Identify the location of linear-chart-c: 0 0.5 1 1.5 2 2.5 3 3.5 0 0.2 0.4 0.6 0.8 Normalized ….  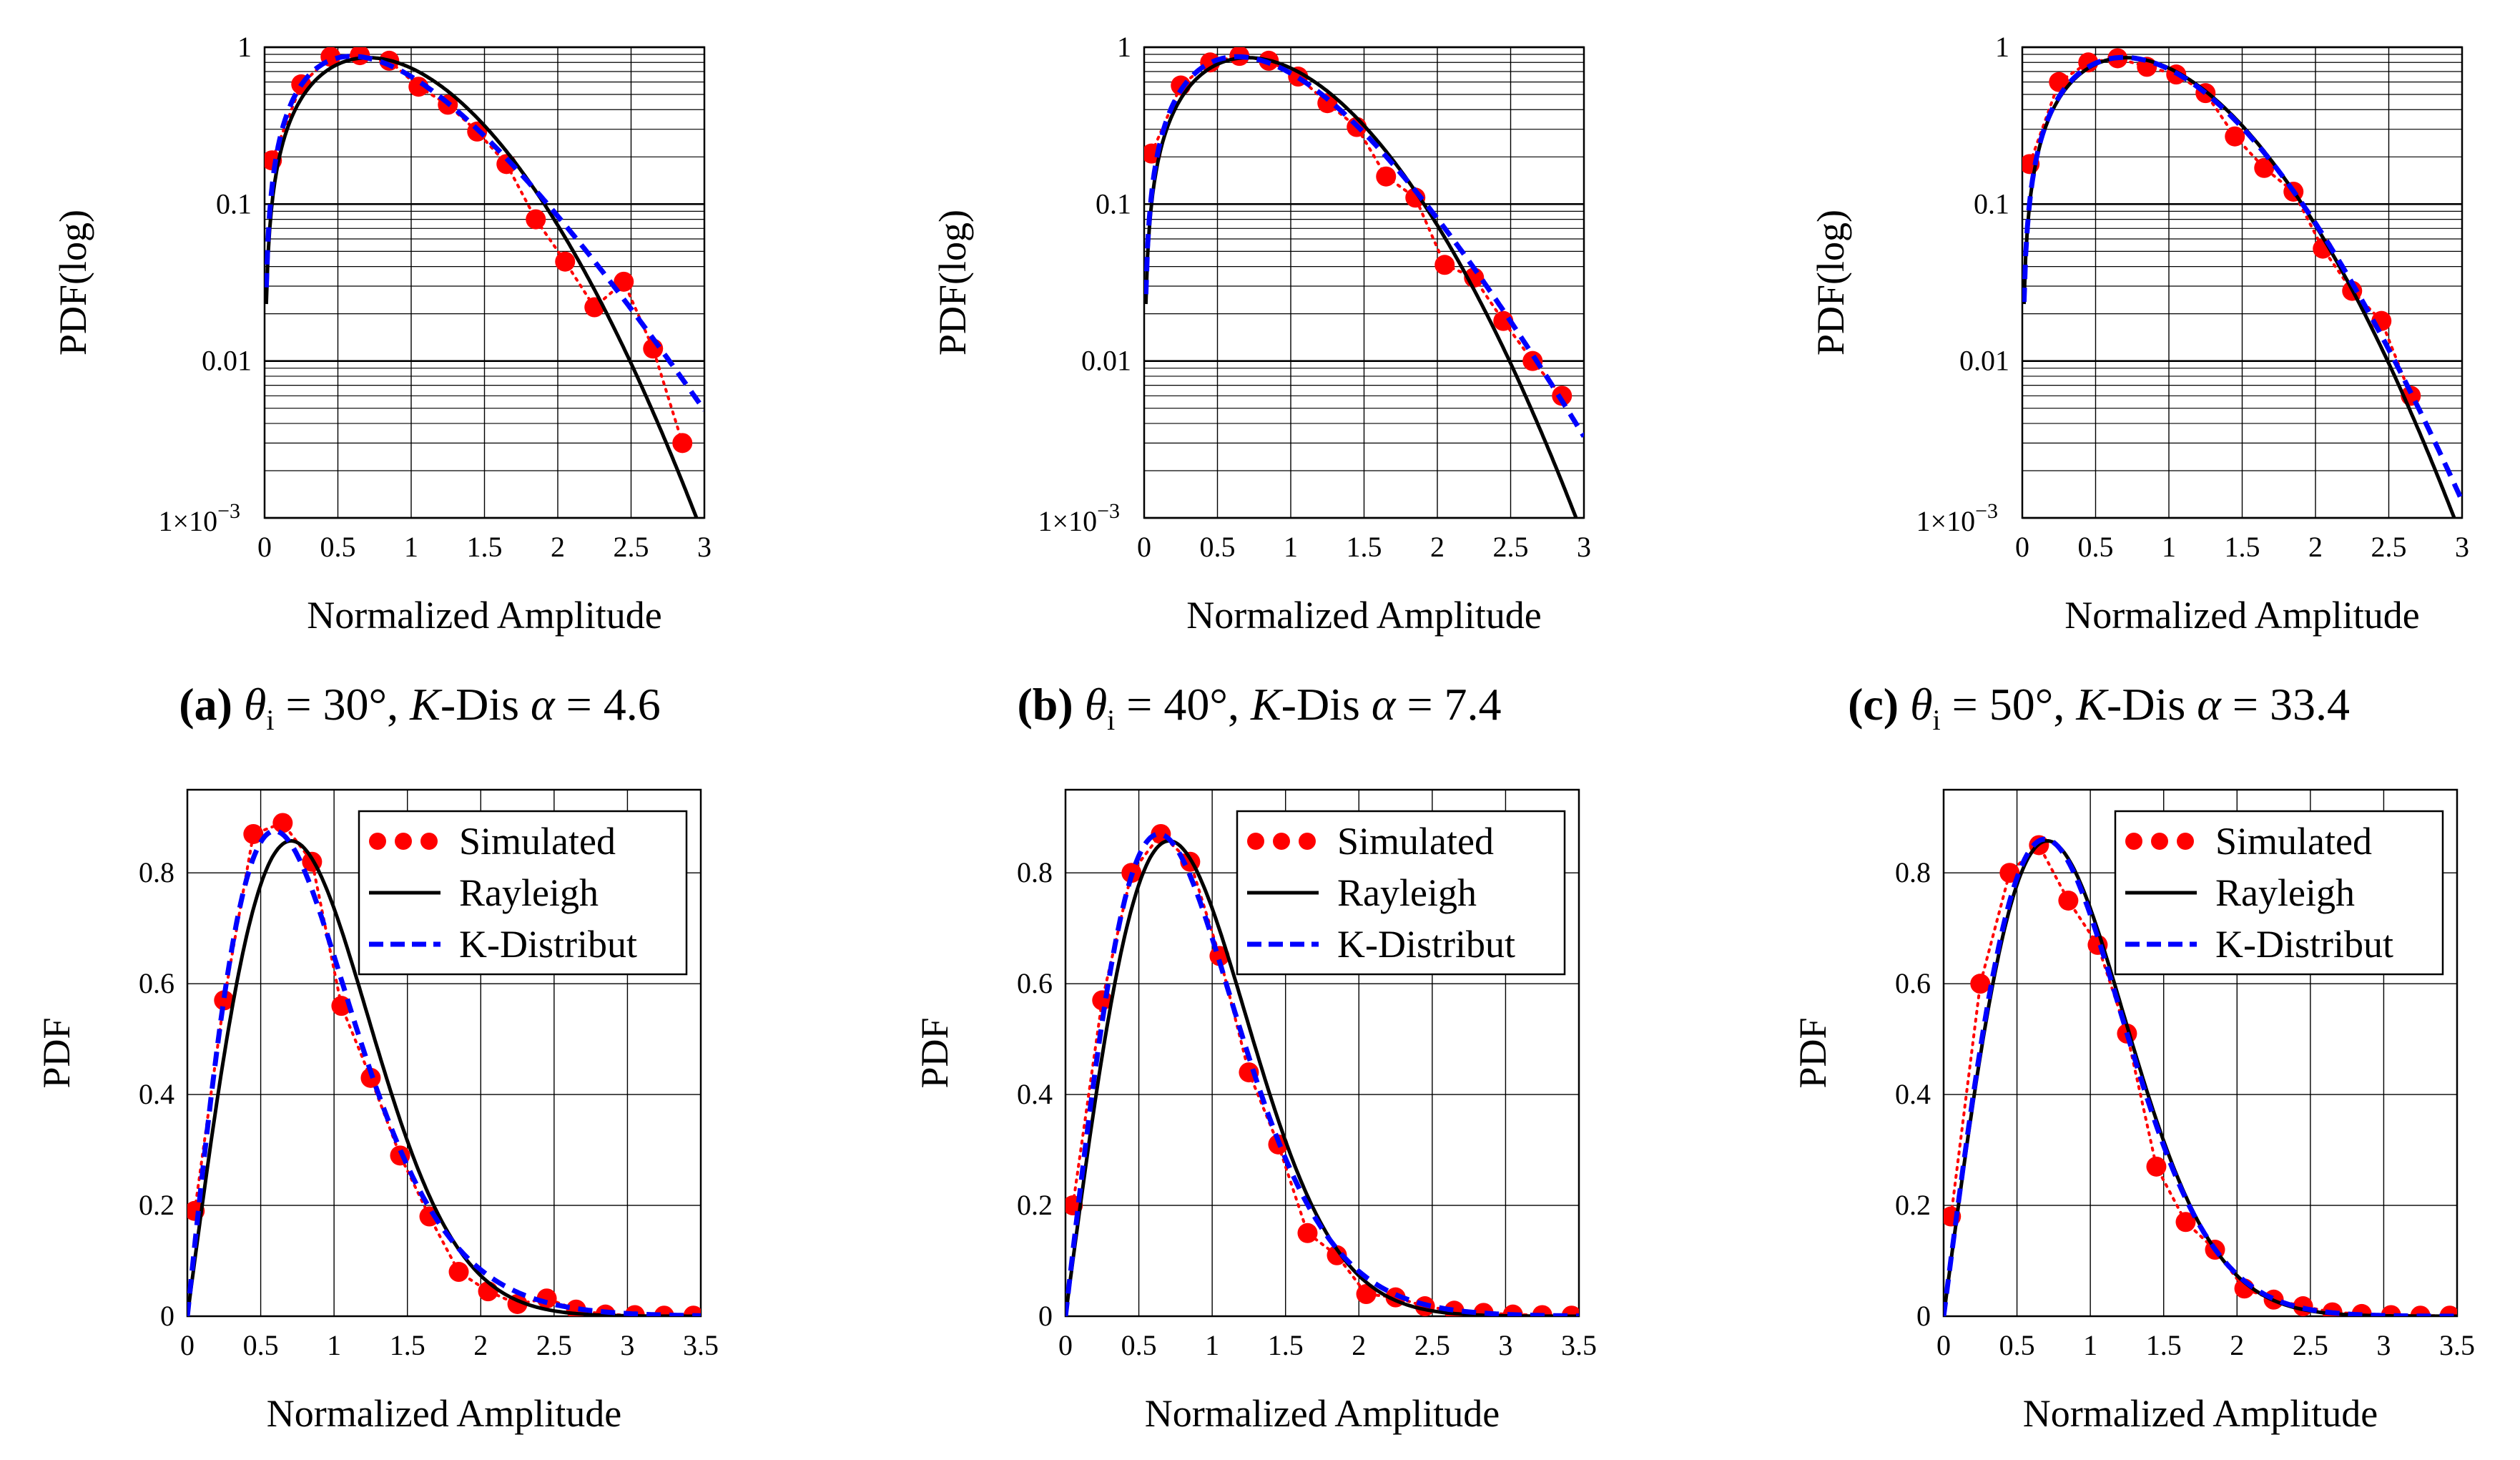
(2133, 1112).